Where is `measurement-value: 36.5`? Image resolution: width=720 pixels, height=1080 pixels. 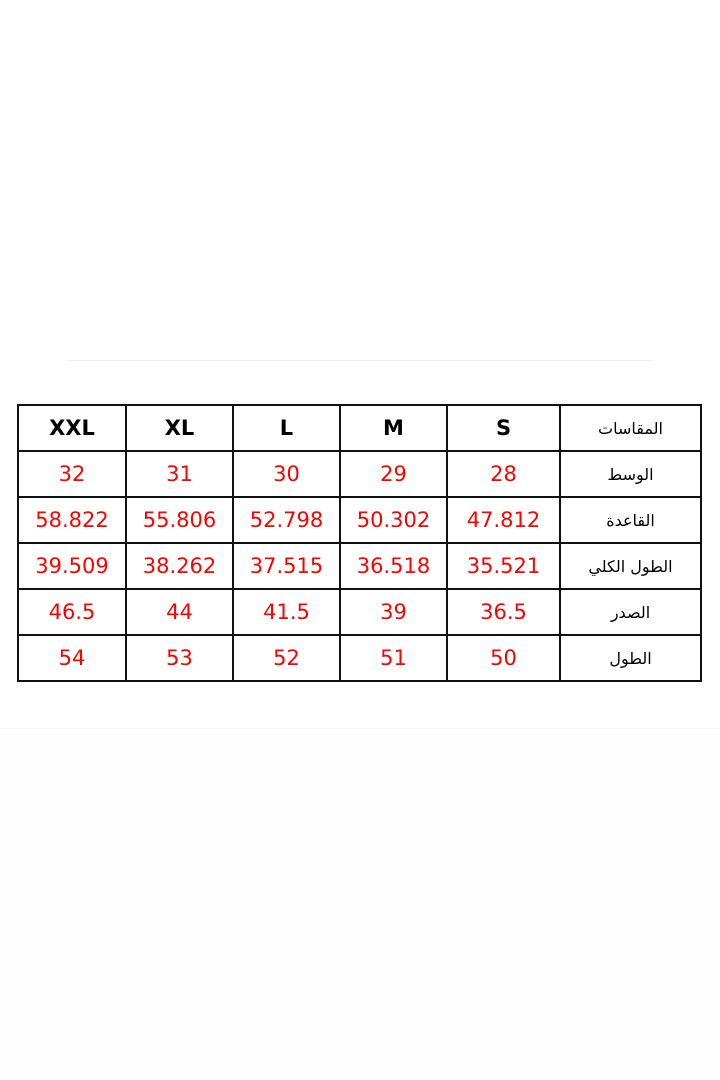
measurement-value: 36.5 is located at coordinates (503, 612).